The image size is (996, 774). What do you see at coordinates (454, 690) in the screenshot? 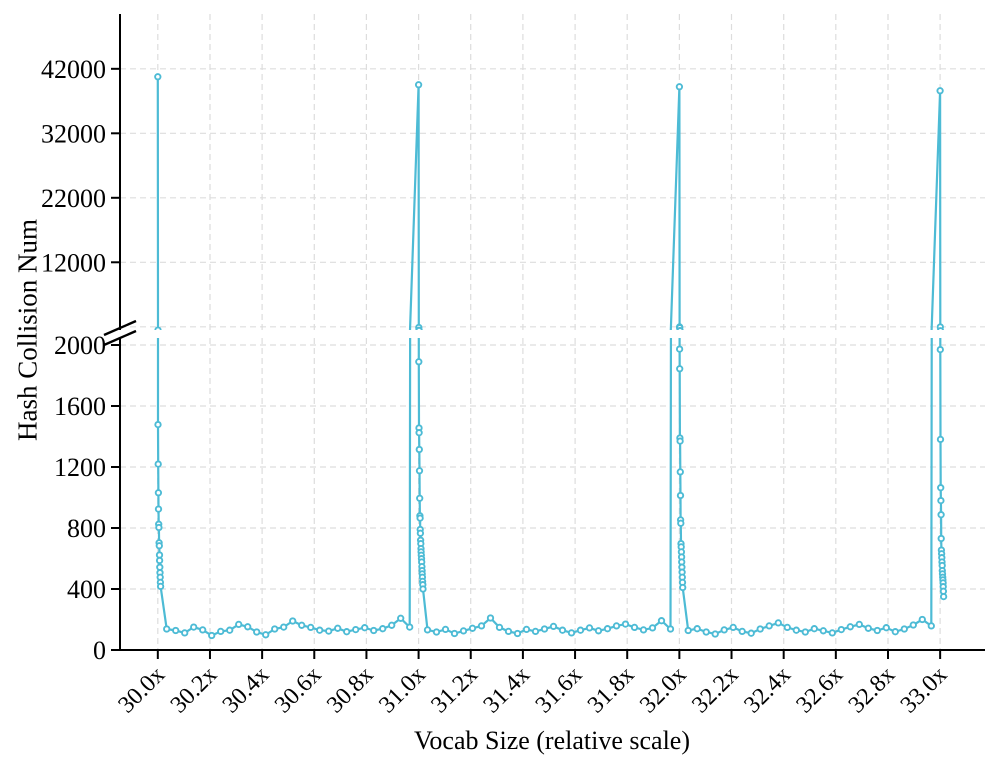
I see `svg-text: 31.2x` at bounding box center [454, 690].